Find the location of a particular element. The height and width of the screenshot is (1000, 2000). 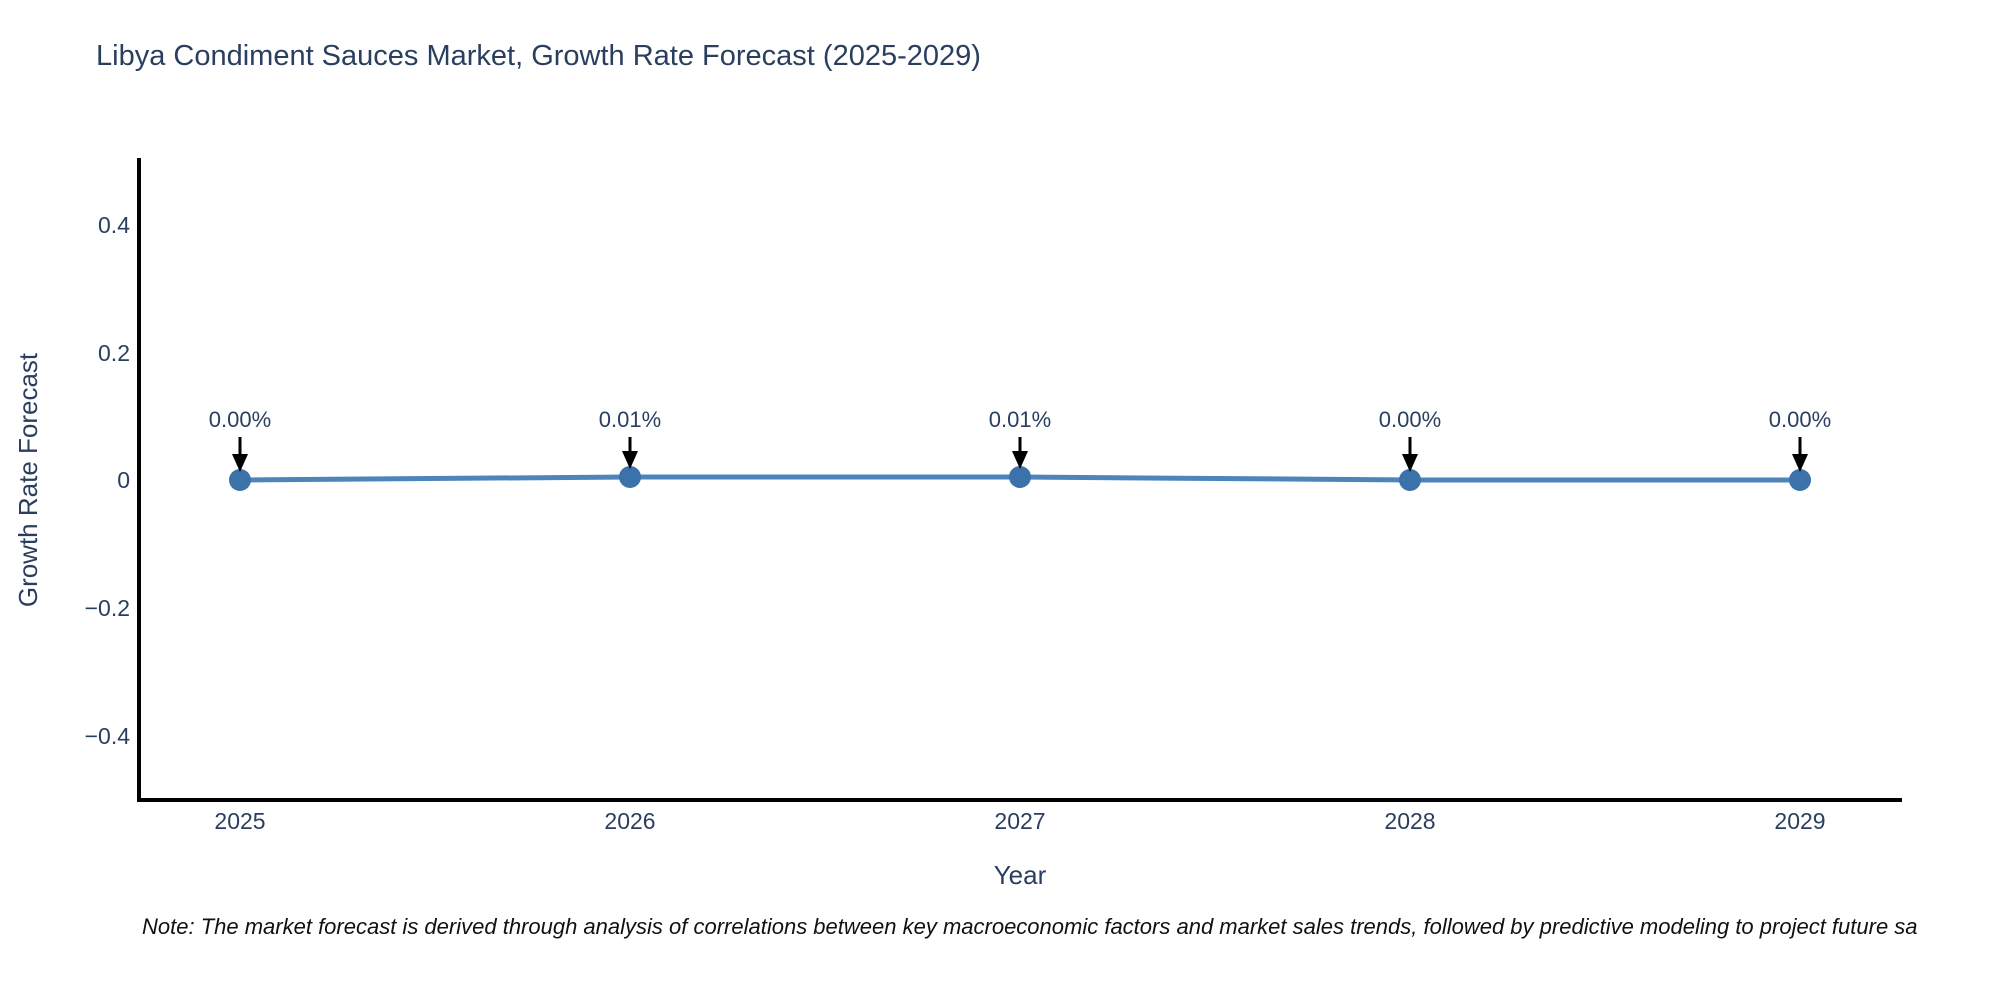

x-axis-title: Year is located at coordinates (1020, 875).